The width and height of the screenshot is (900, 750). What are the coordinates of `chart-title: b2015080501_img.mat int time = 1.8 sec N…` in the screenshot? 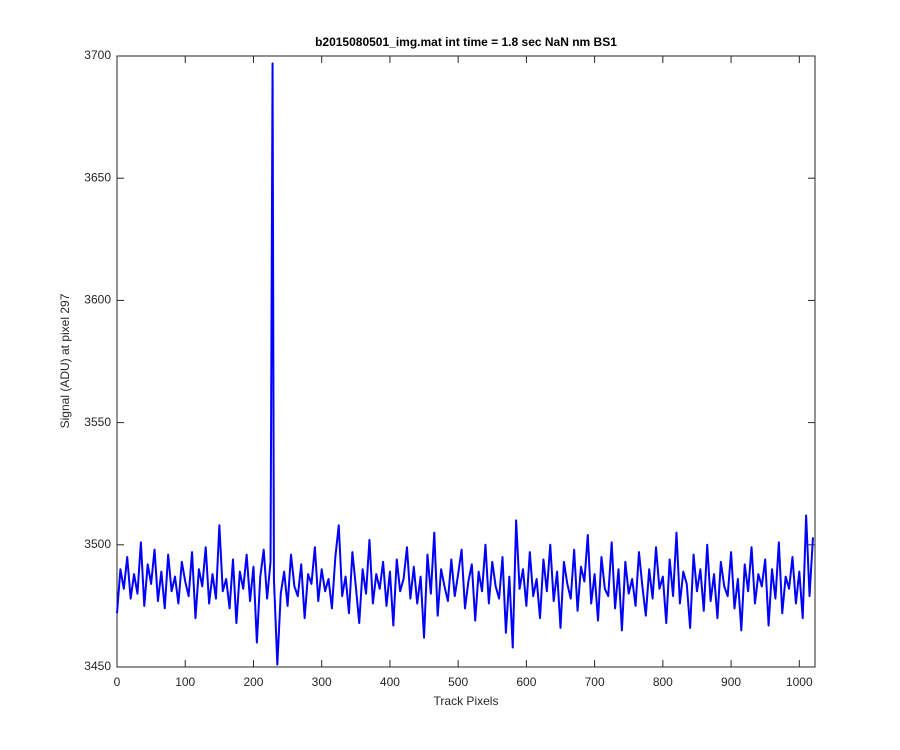 It's located at (466, 42).